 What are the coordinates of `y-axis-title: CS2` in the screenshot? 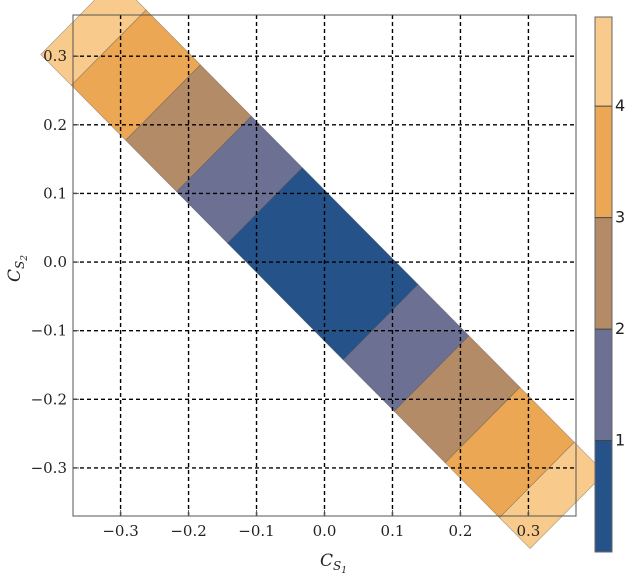 It's located at (17, 268).